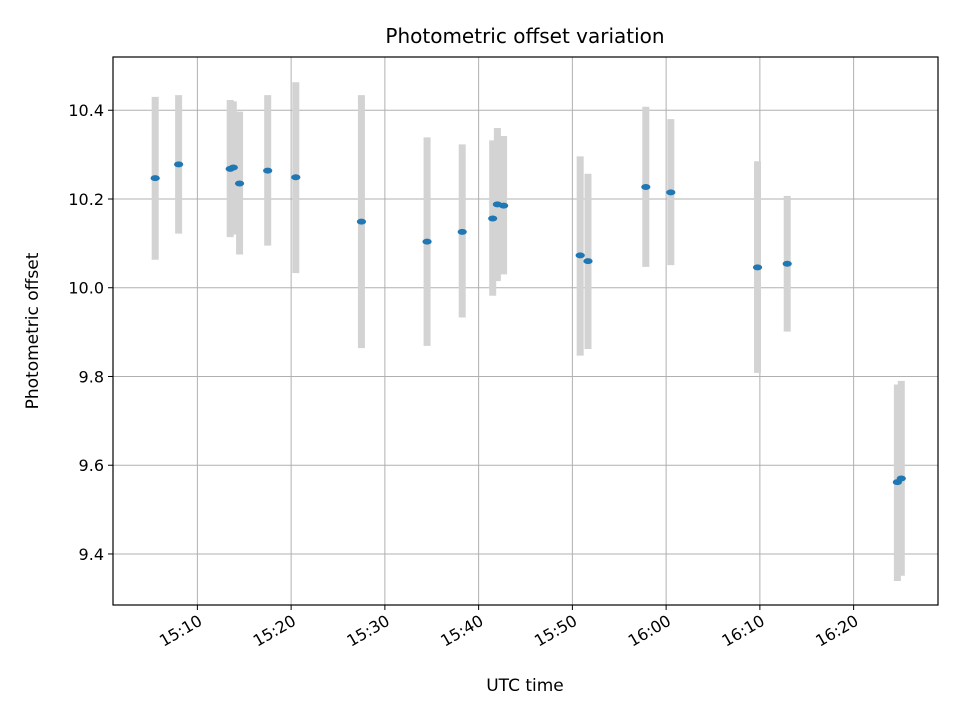  What do you see at coordinates (86, 110) in the screenshot?
I see `y-tick-label: 10.4` at bounding box center [86, 110].